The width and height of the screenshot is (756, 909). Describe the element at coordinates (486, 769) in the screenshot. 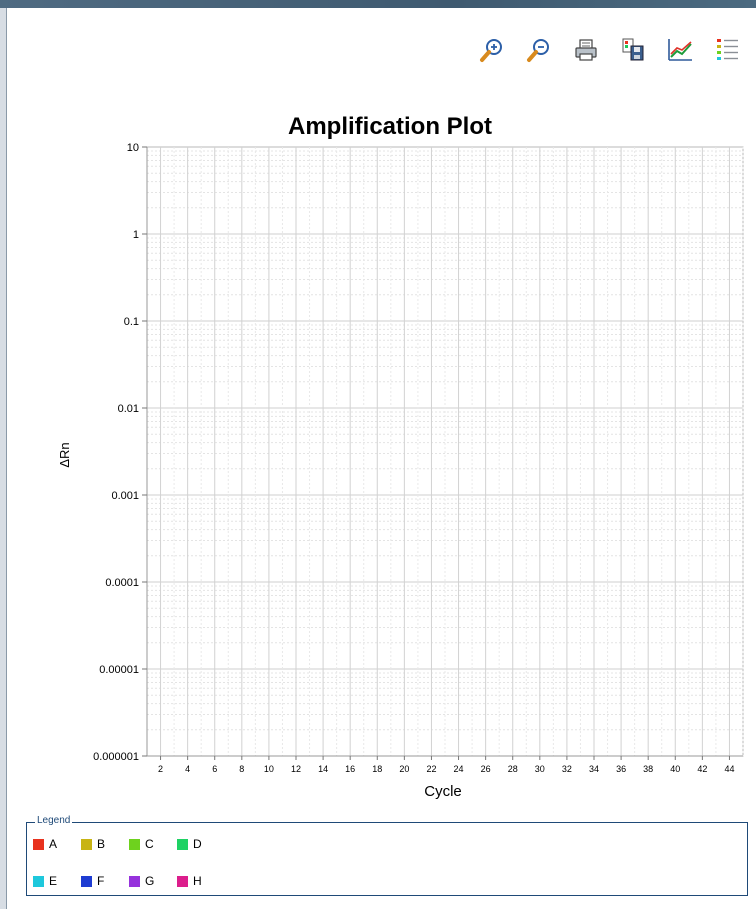

I see `x-tick-label: 26` at that location.